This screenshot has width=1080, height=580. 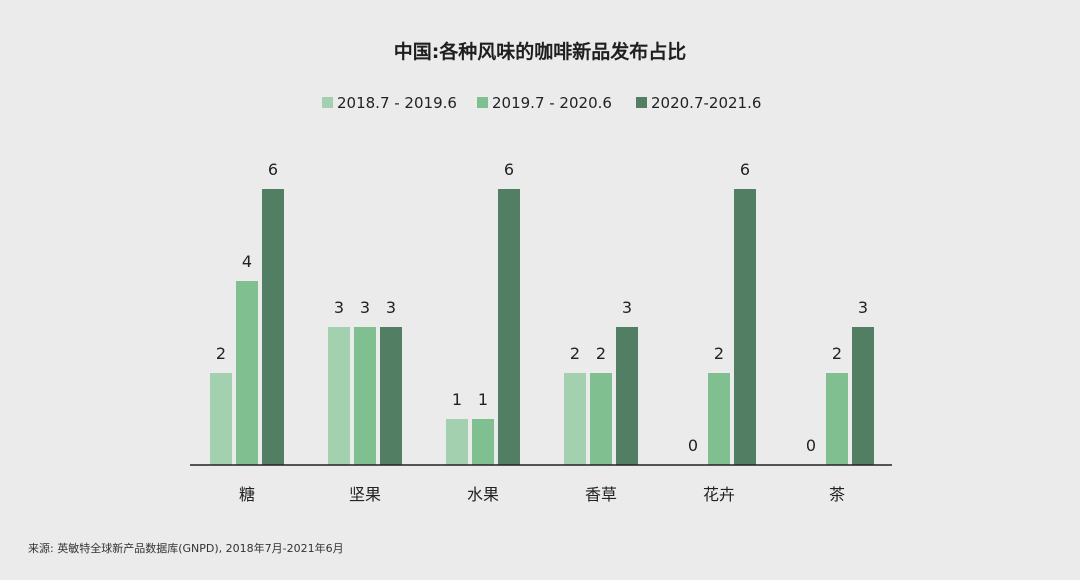 What do you see at coordinates (552, 103) in the screenshot?
I see `legend-label: 2019.7 - 2020.6` at bounding box center [552, 103].